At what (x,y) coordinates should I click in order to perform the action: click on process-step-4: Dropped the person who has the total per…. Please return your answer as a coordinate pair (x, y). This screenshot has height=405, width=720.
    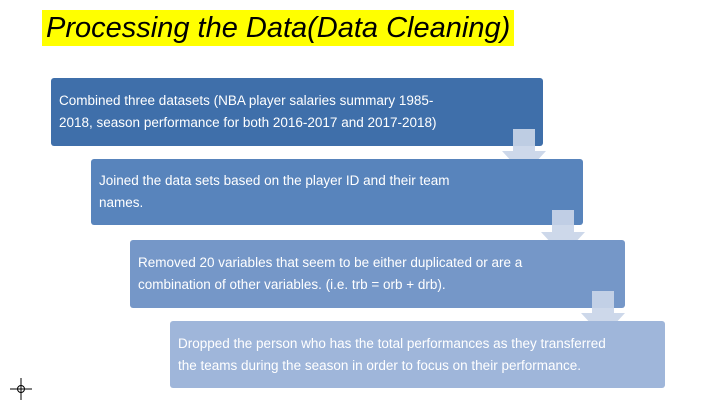
    Looking at the image, I should click on (417, 354).